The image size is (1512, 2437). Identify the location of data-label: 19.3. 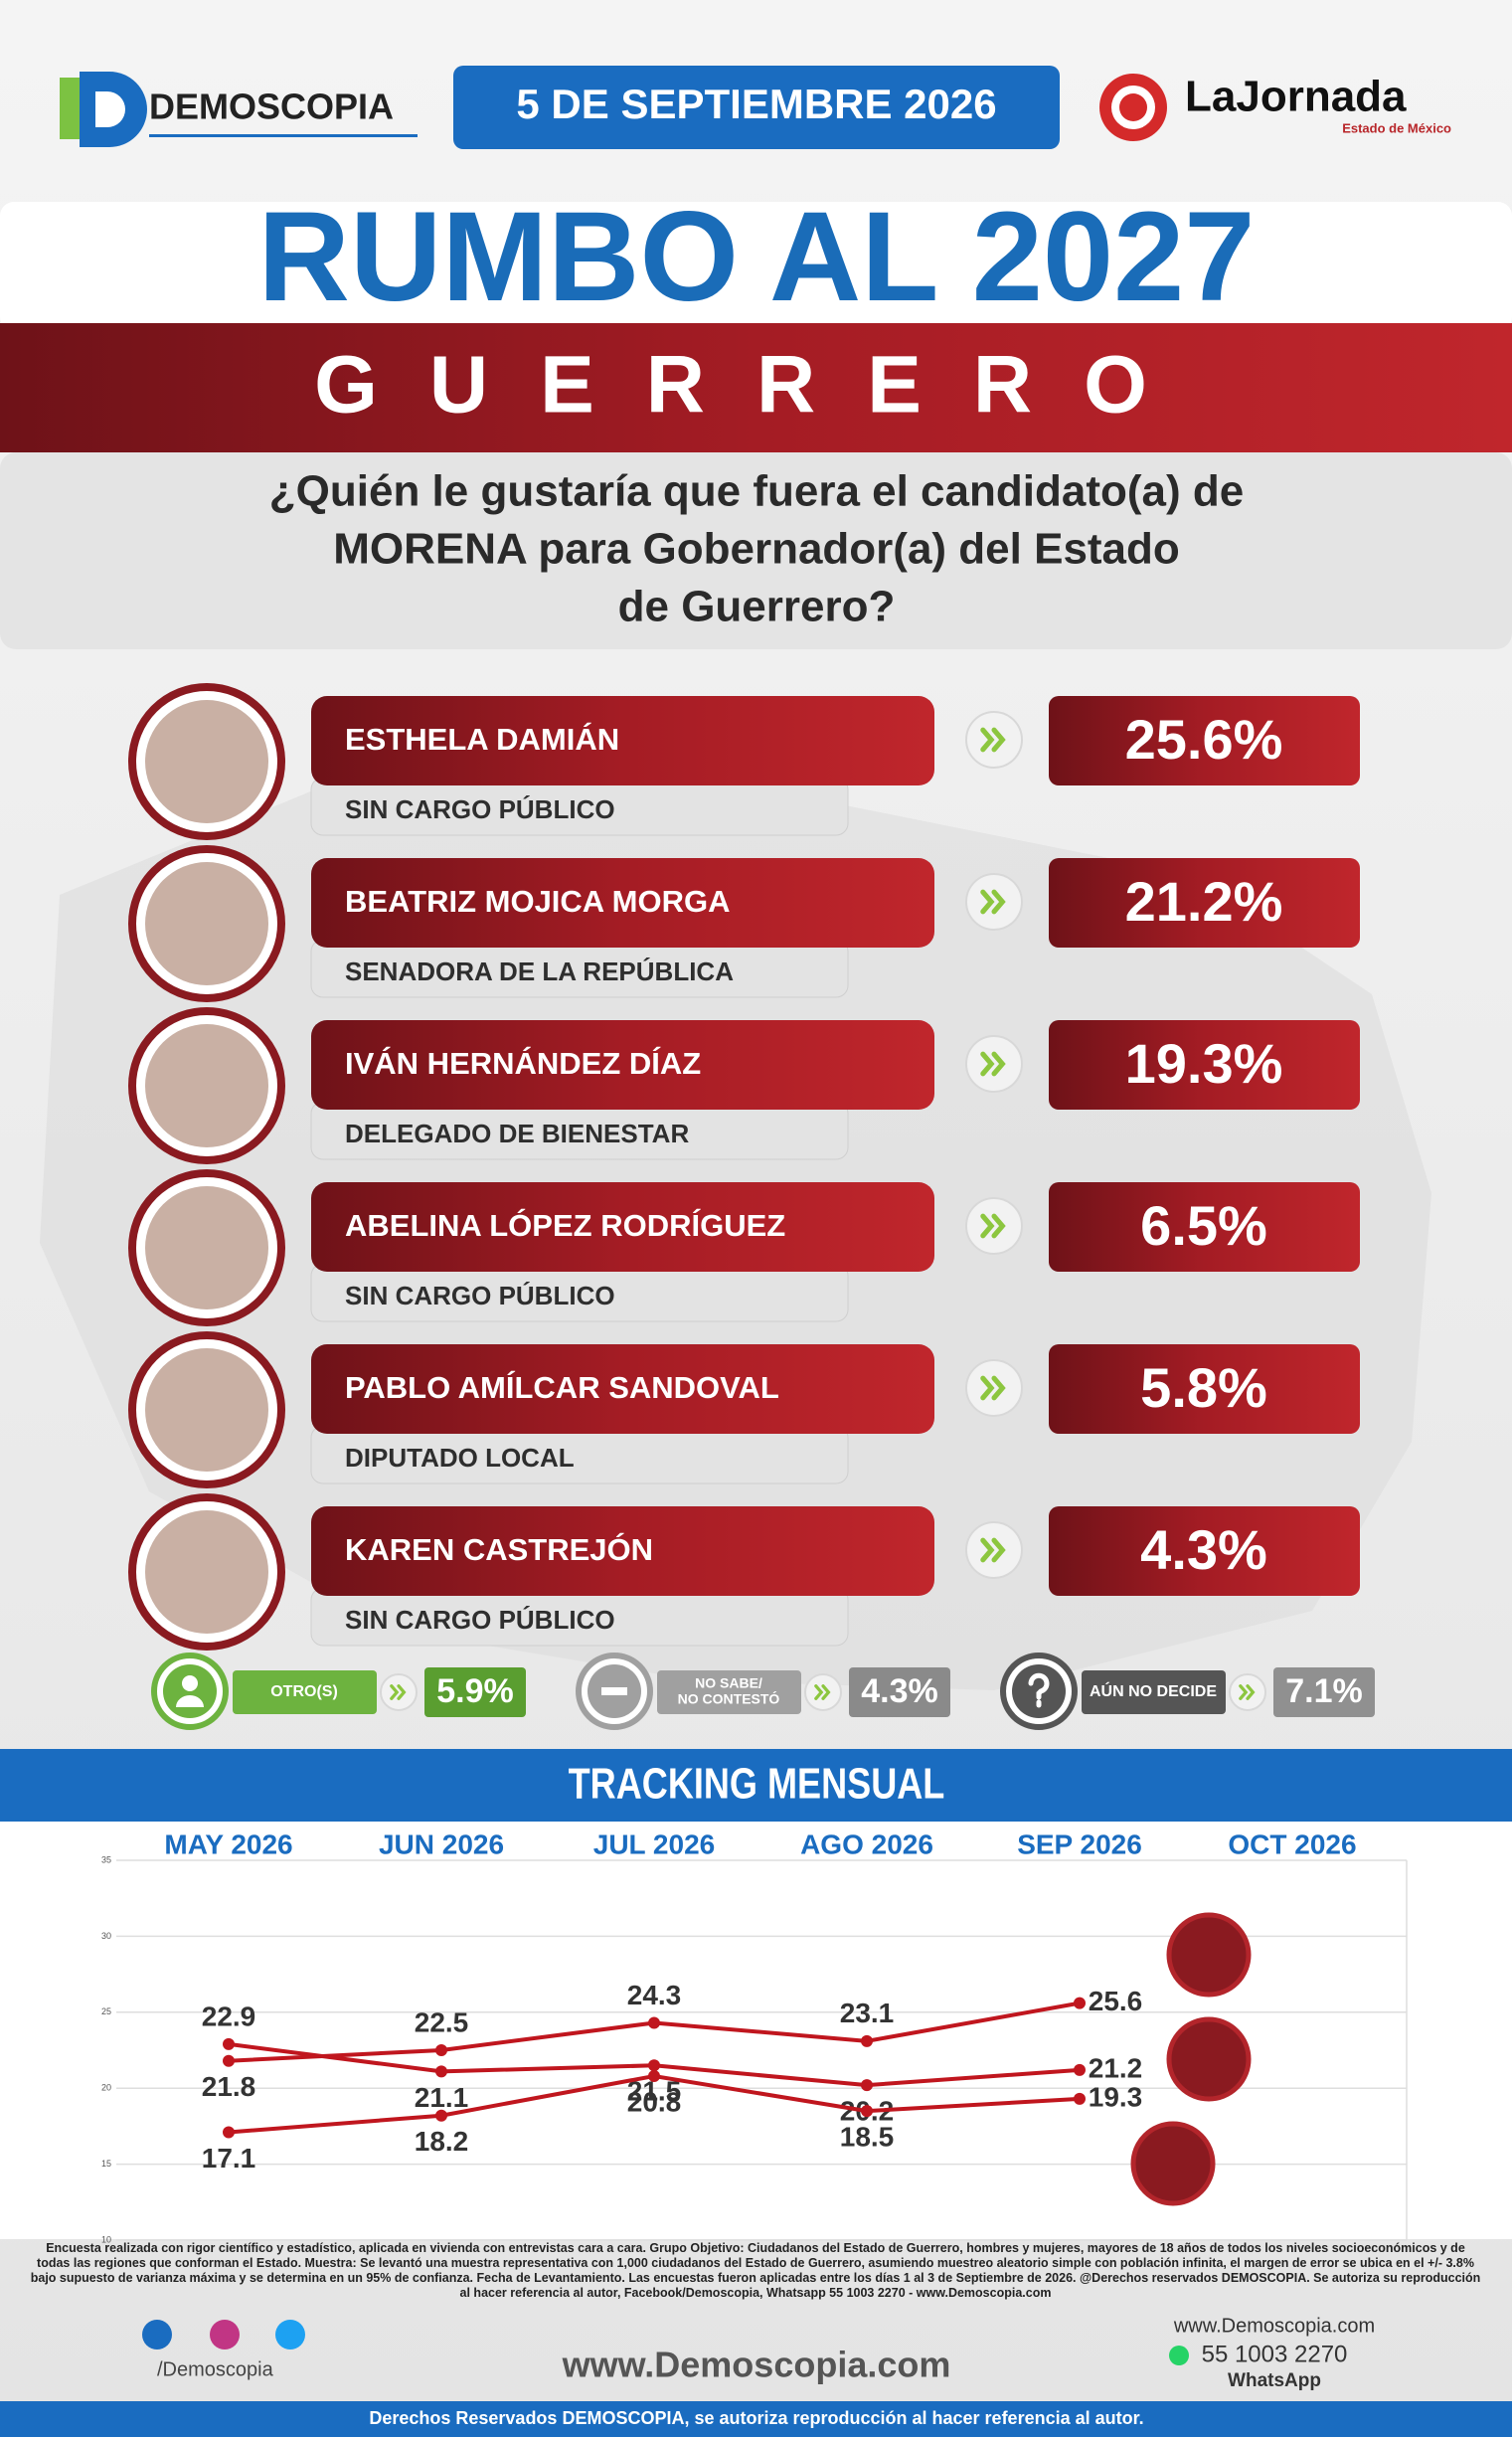
(1116, 2096).